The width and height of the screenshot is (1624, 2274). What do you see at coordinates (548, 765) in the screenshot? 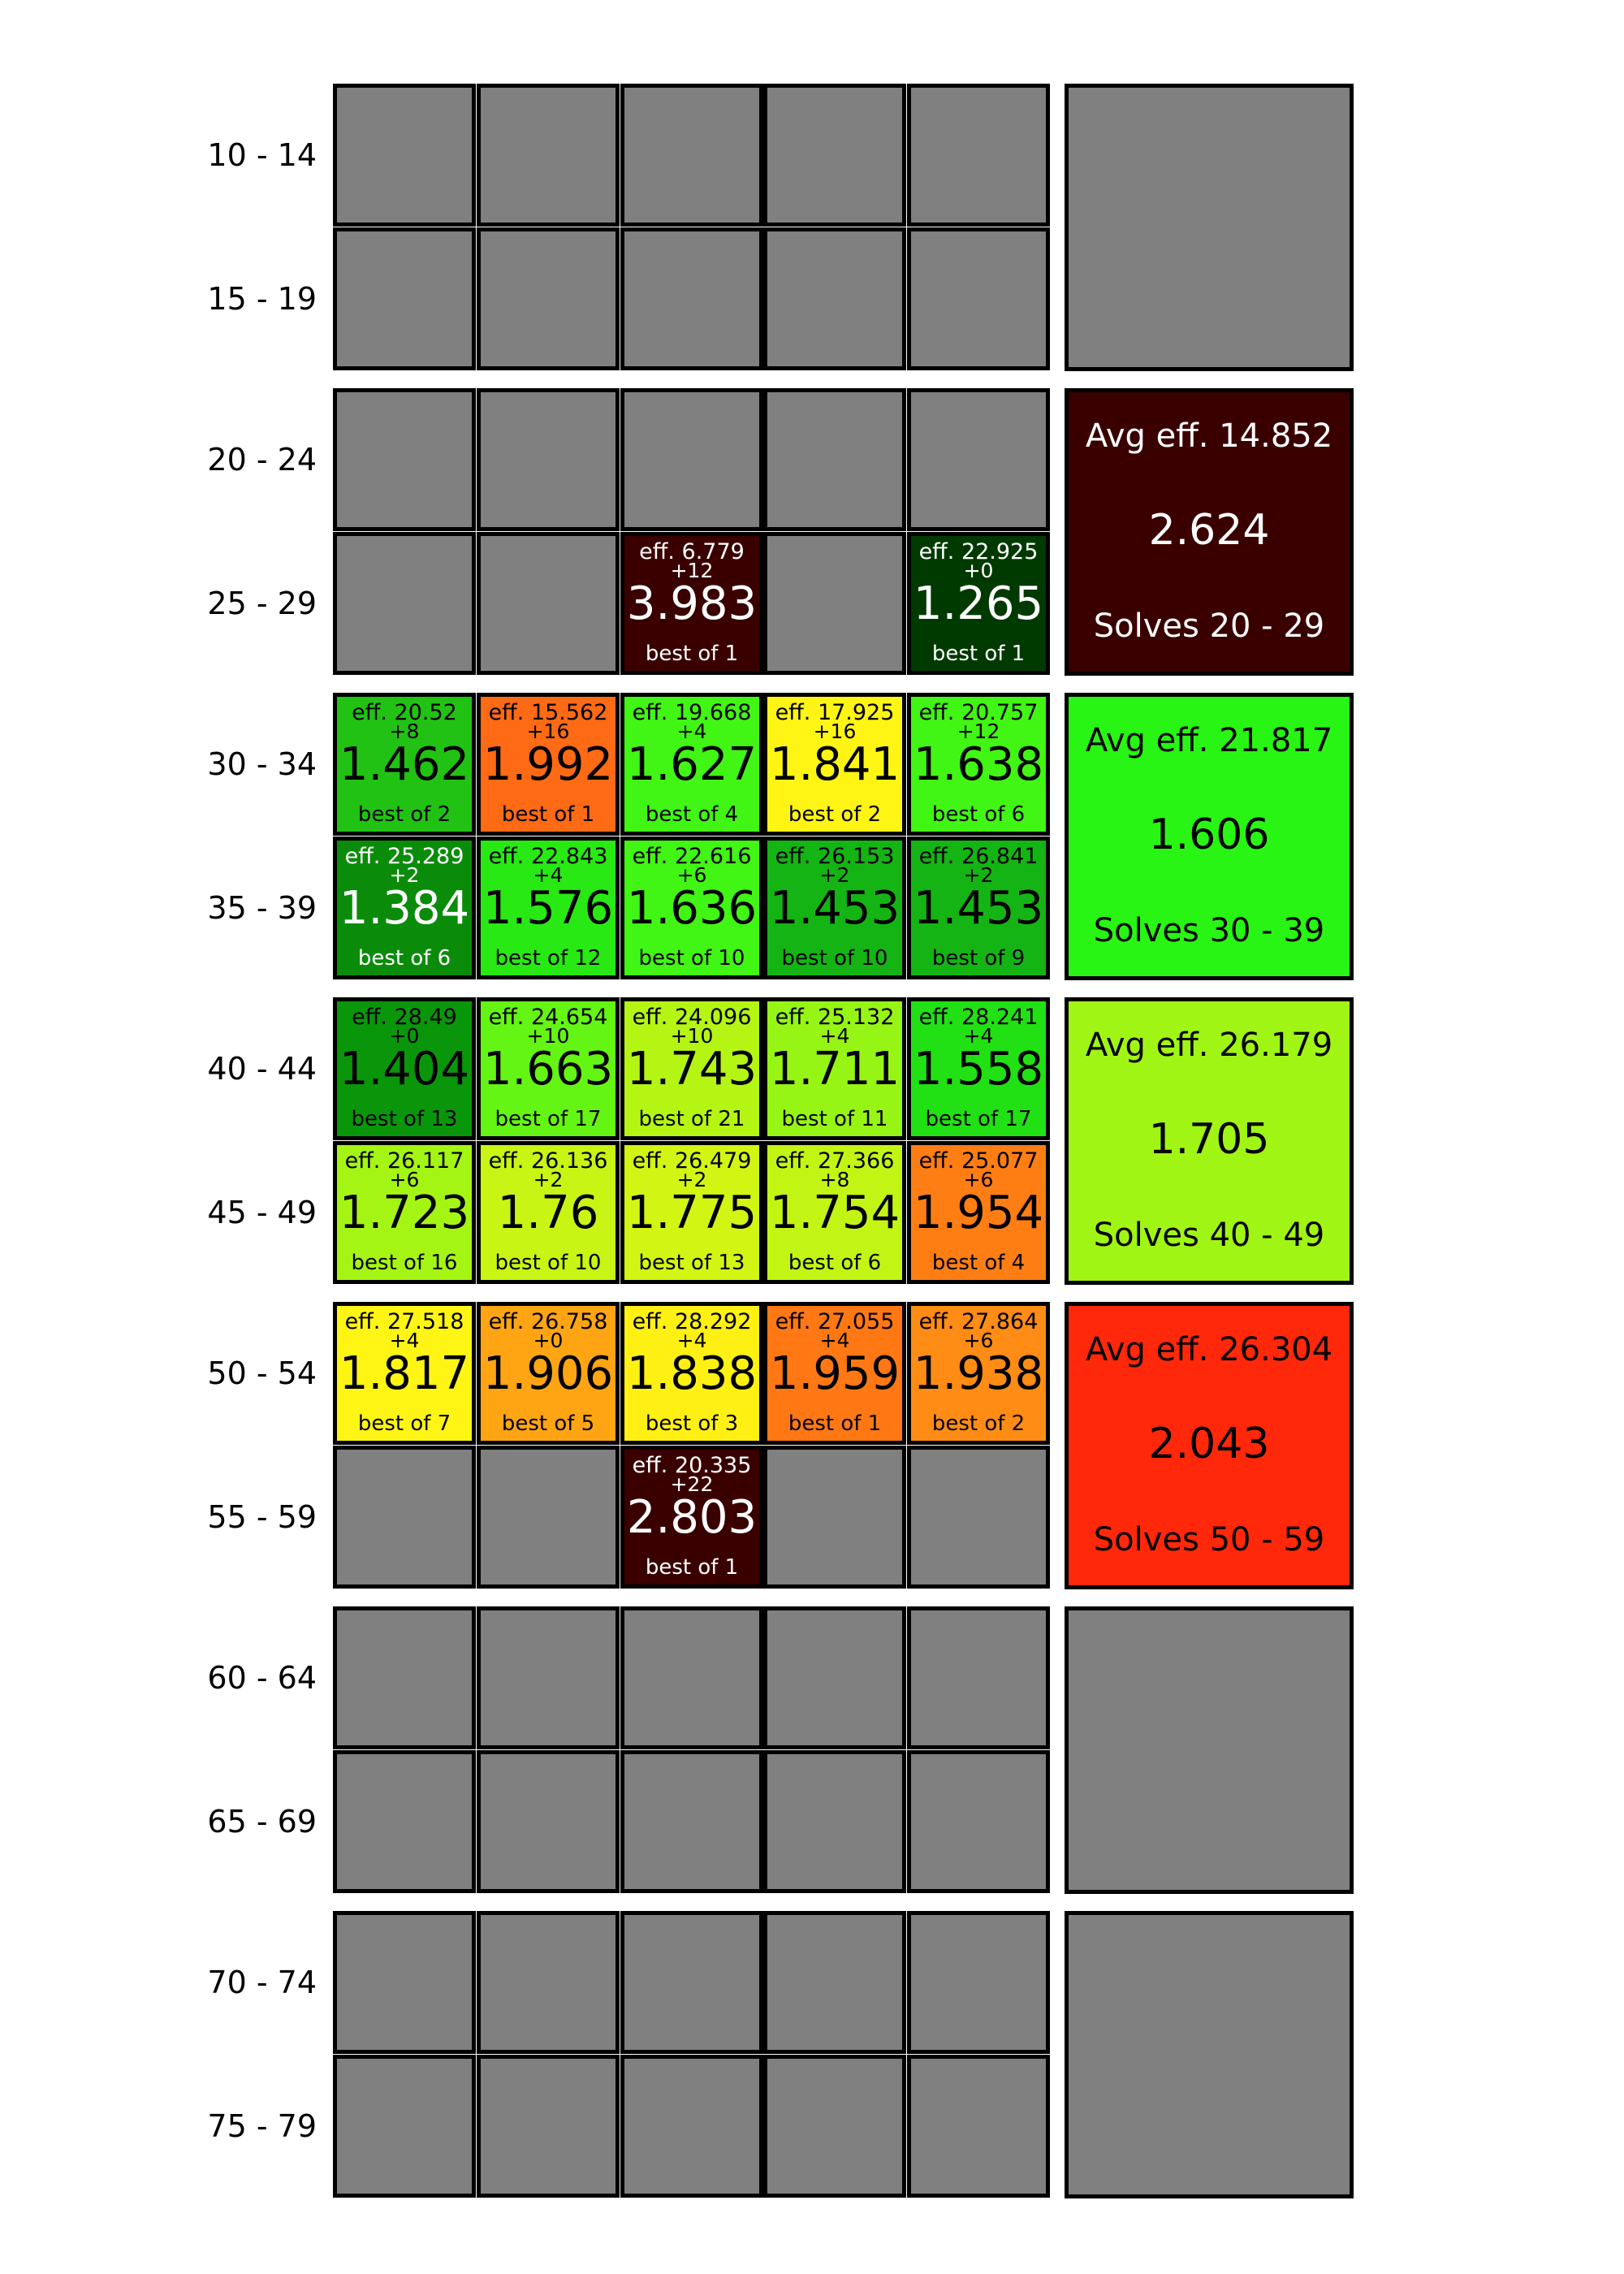
I see `cell-value: 1.992` at bounding box center [548, 765].